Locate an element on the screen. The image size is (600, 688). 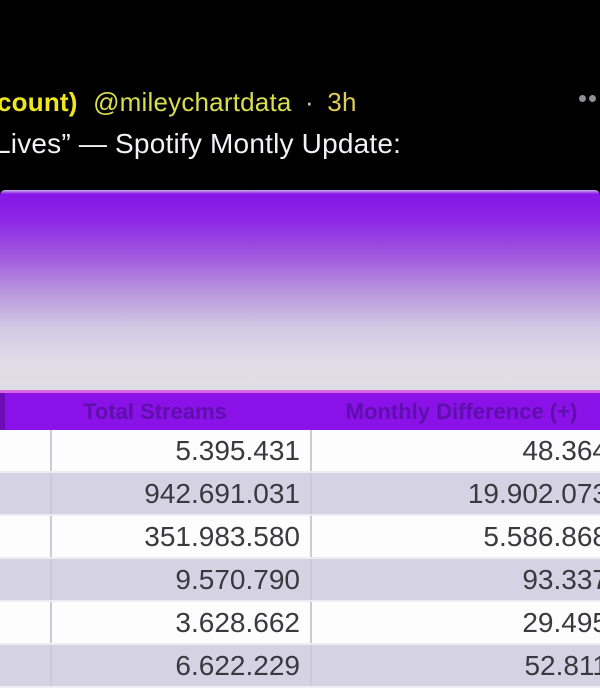
streams-table-head: Total Streams Monthly Difference (+) is located at coordinates (300, 410).